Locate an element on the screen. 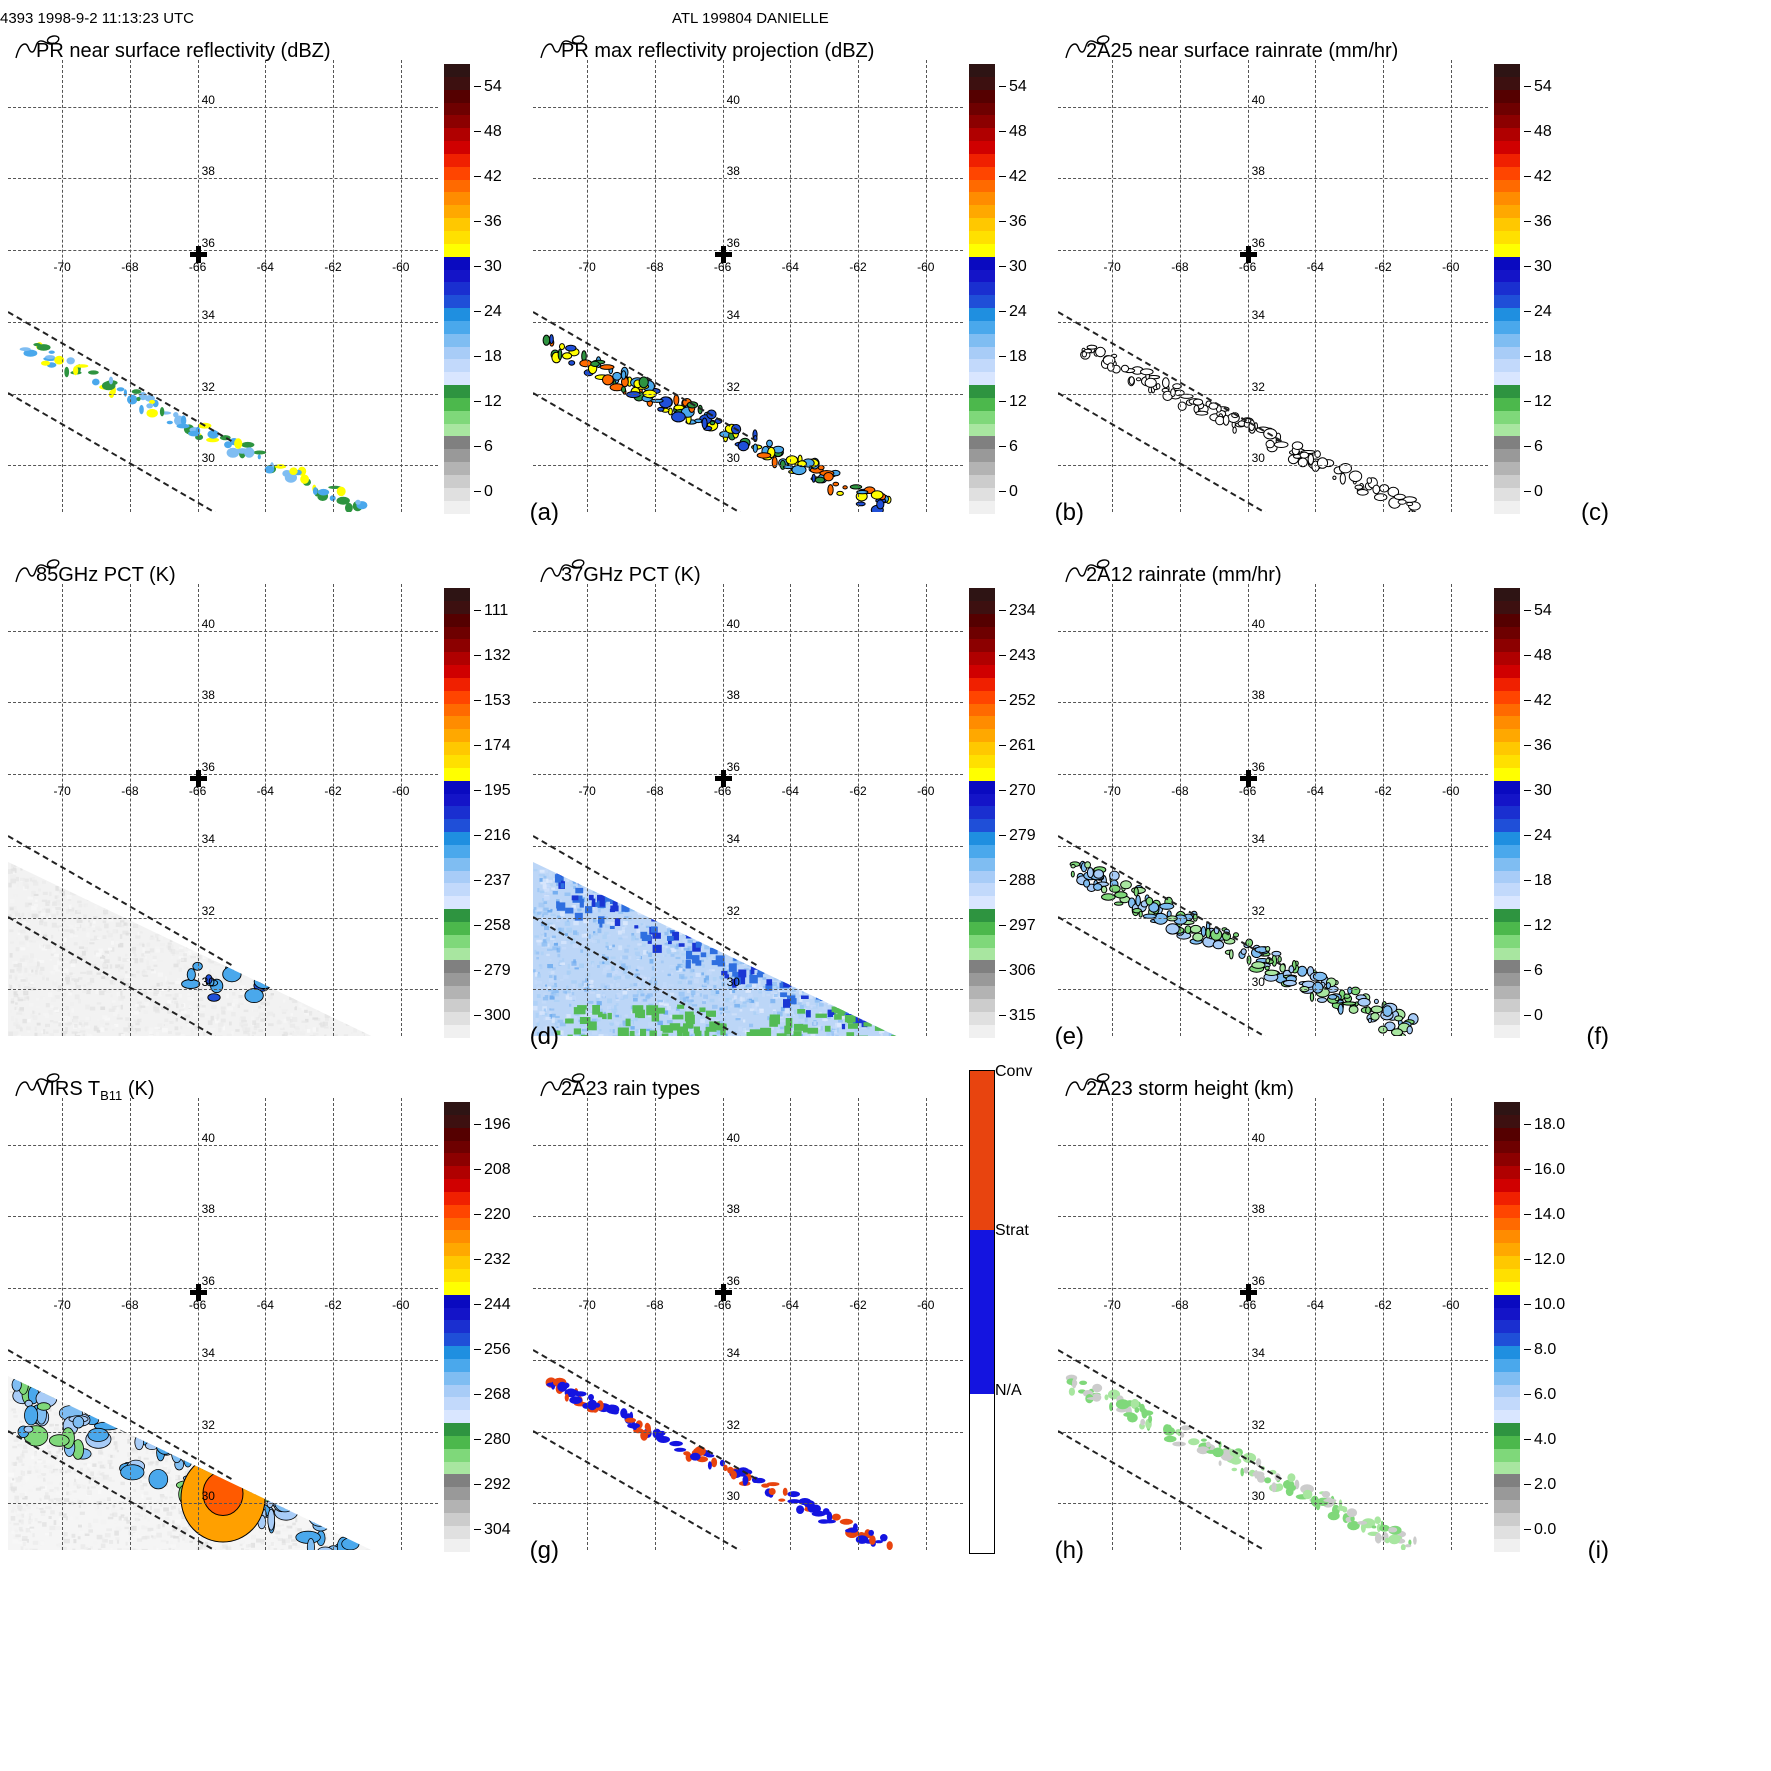  tick-value: 306 is located at coordinates (1022, 970).